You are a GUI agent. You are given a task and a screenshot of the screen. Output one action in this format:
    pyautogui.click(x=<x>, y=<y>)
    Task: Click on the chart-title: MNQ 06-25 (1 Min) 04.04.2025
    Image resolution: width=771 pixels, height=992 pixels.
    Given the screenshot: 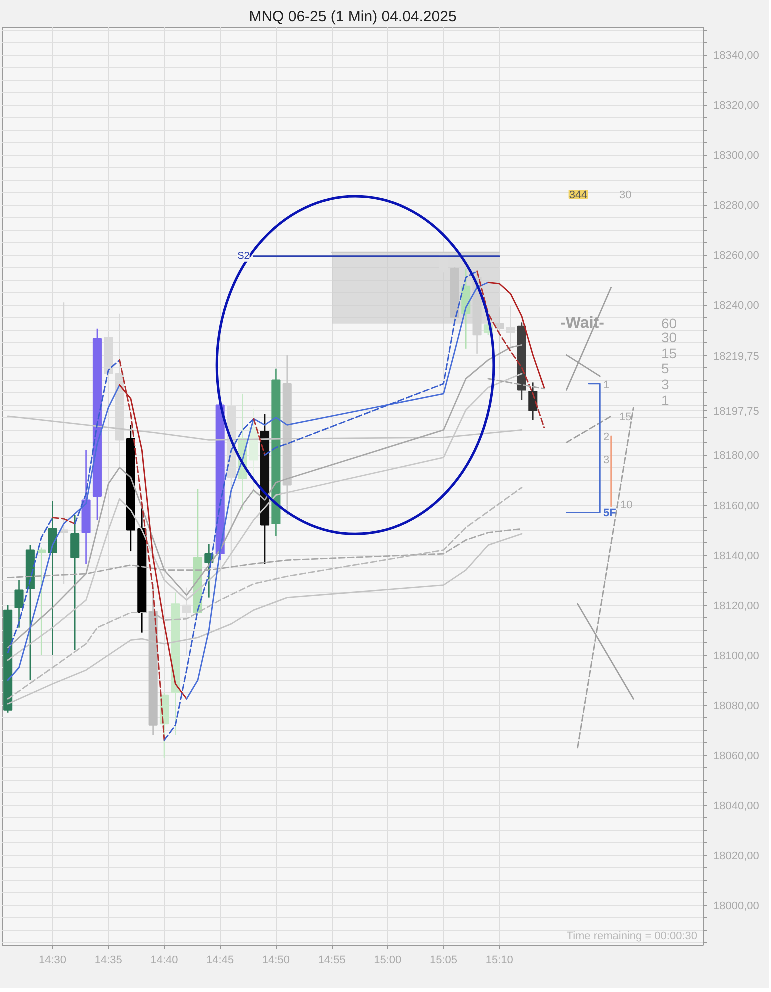 What is the action you would take?
    pyautogui.click(x=353, y=17)
    